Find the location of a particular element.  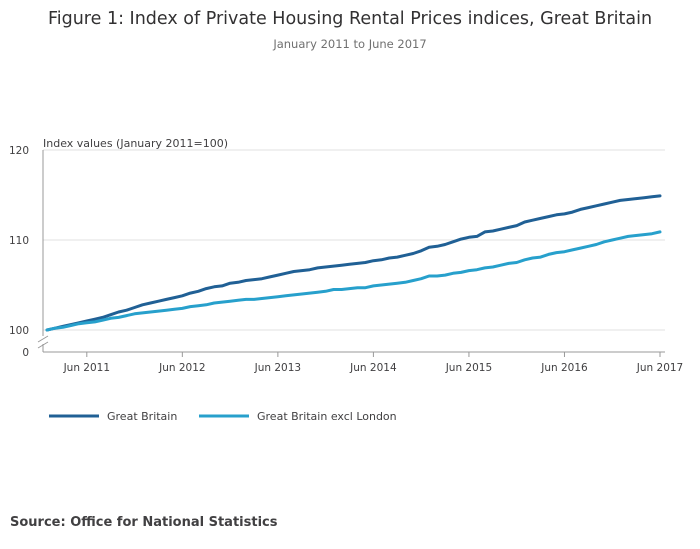

y-tick-label: 110 is located at coordinates (19, 241).